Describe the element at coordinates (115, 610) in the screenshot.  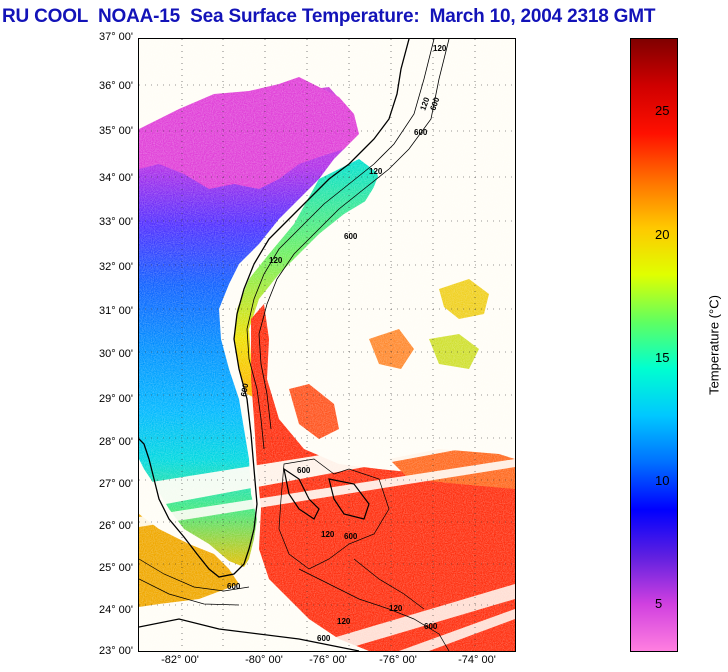
I see `lat-label: 24° 00'` at that location.